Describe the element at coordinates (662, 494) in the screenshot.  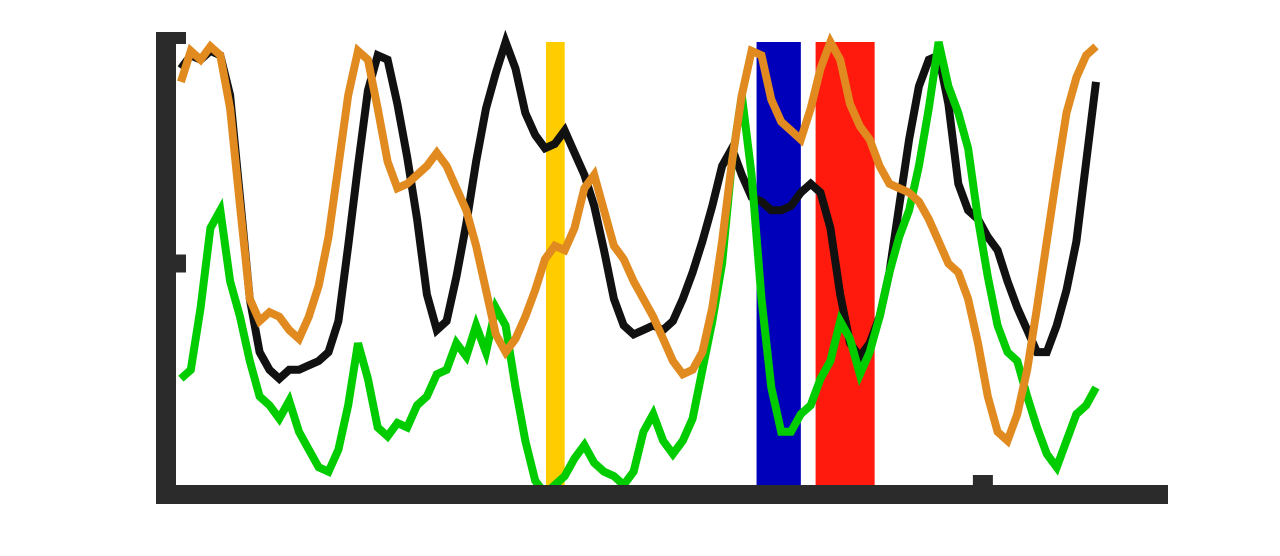
I see `x-axis` at that location.